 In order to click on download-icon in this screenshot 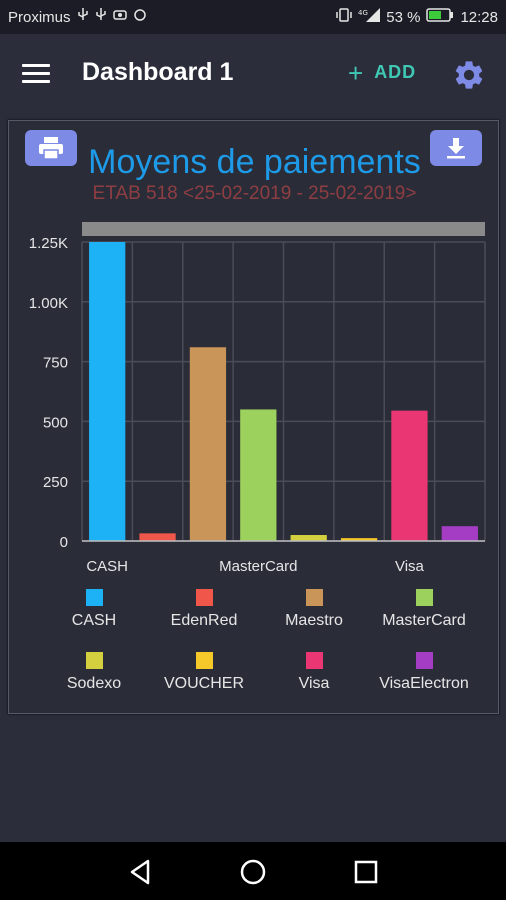, I will do `click(456, 148)`.